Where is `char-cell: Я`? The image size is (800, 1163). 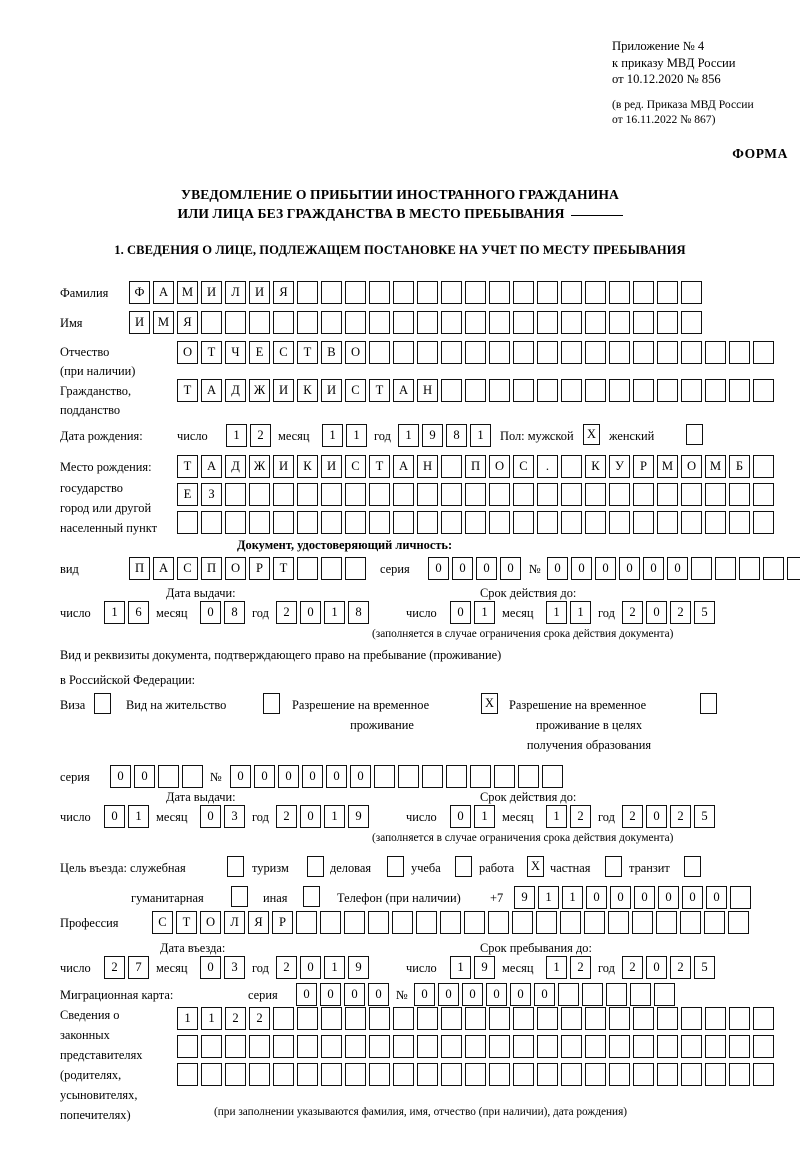
char-cell: Я is located at coordinates (187, 322).